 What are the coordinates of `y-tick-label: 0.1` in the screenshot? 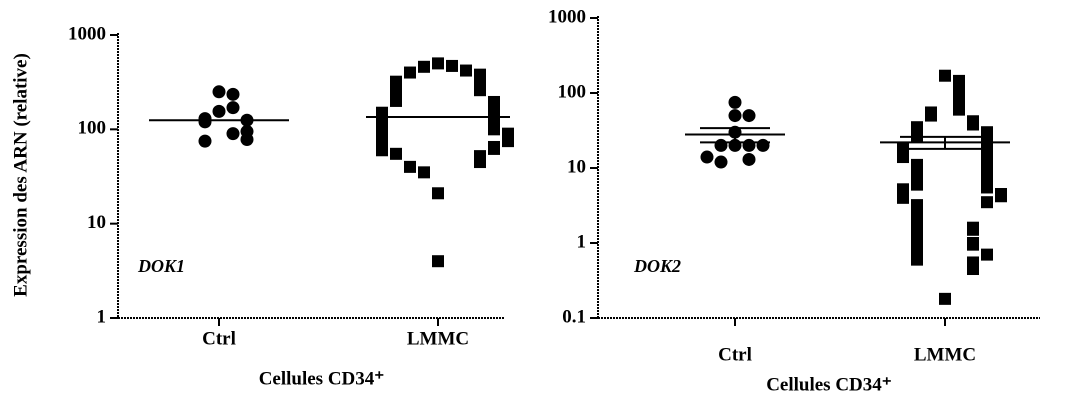 It's located at (574, 316).